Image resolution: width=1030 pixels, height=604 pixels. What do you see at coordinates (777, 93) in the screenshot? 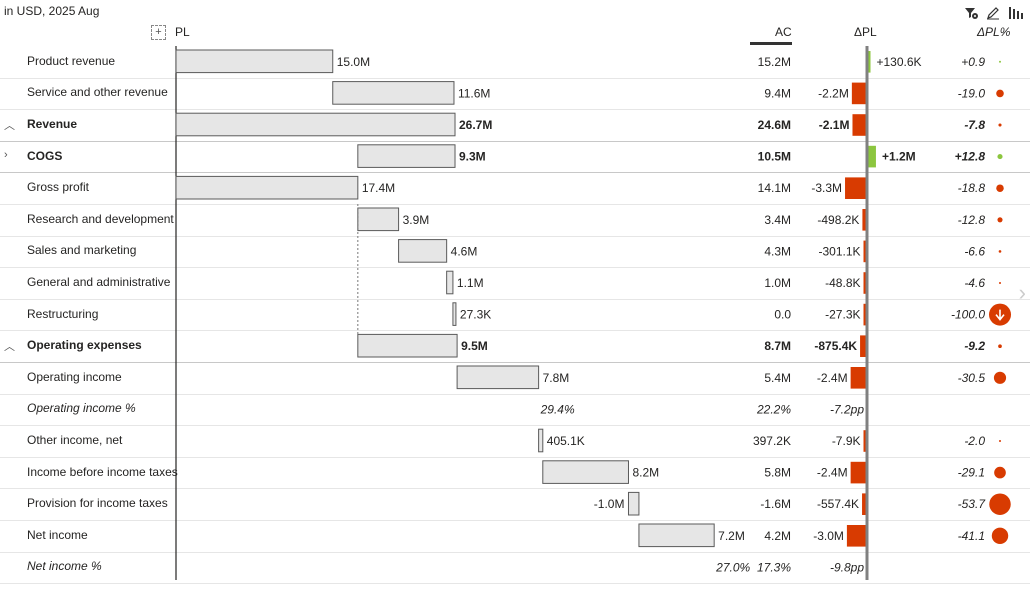
I see `ac-value: 9.4M` at bounding box center [777, 93].